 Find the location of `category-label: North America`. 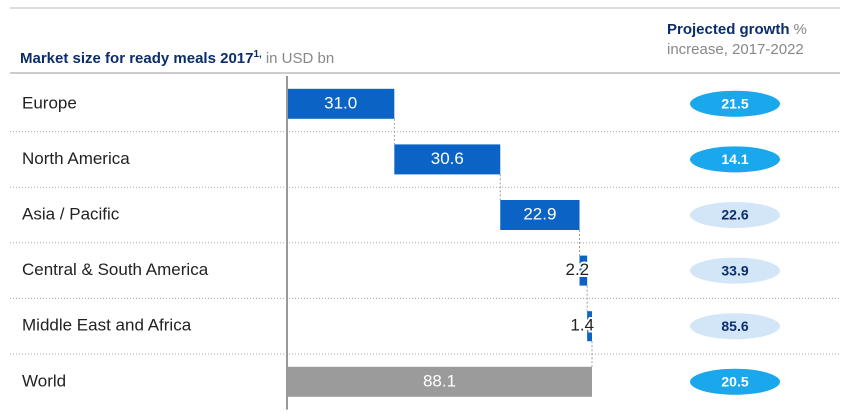

category-label: North America is located at coordinates (76, 158).